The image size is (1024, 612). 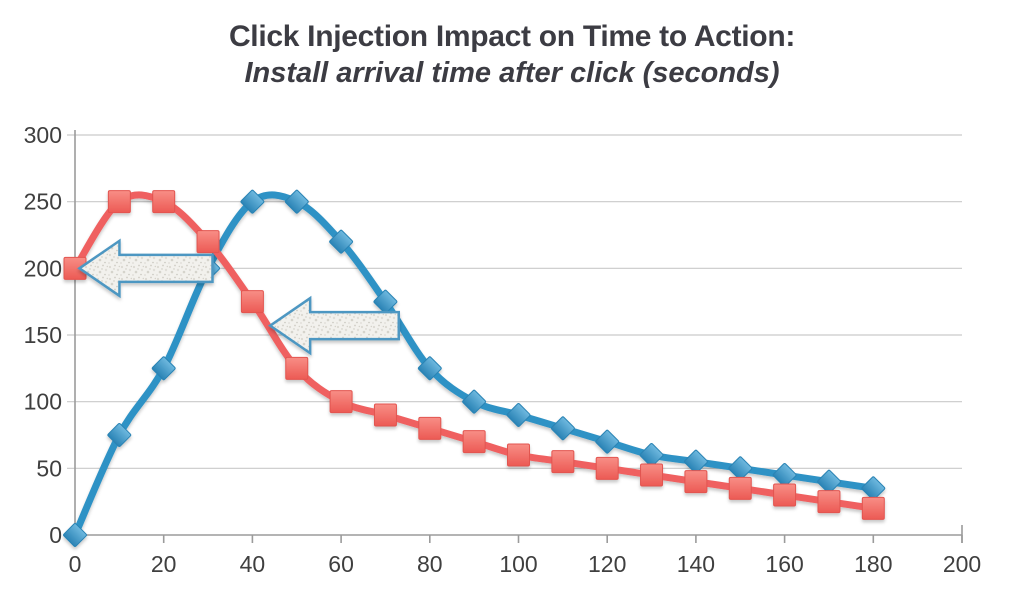 What do you see at coordinates (43, 335) in the screenshot?
I see `y-tick-label: 150` at bounding box center [43, 335].